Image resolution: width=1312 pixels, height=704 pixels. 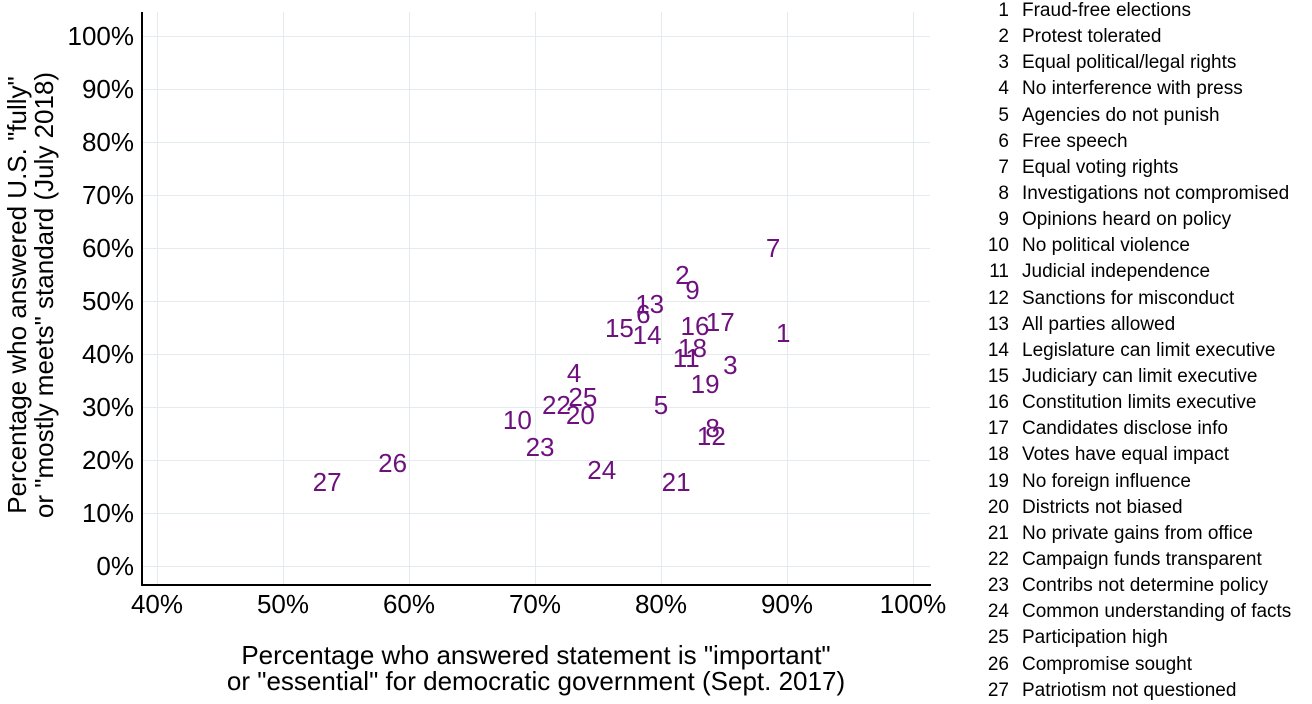 What do you see at coordinates (1129, 690) in the screenshot?
I see `legend-item-label: Patriotism not questioned` at bounding box center [1129, 690].